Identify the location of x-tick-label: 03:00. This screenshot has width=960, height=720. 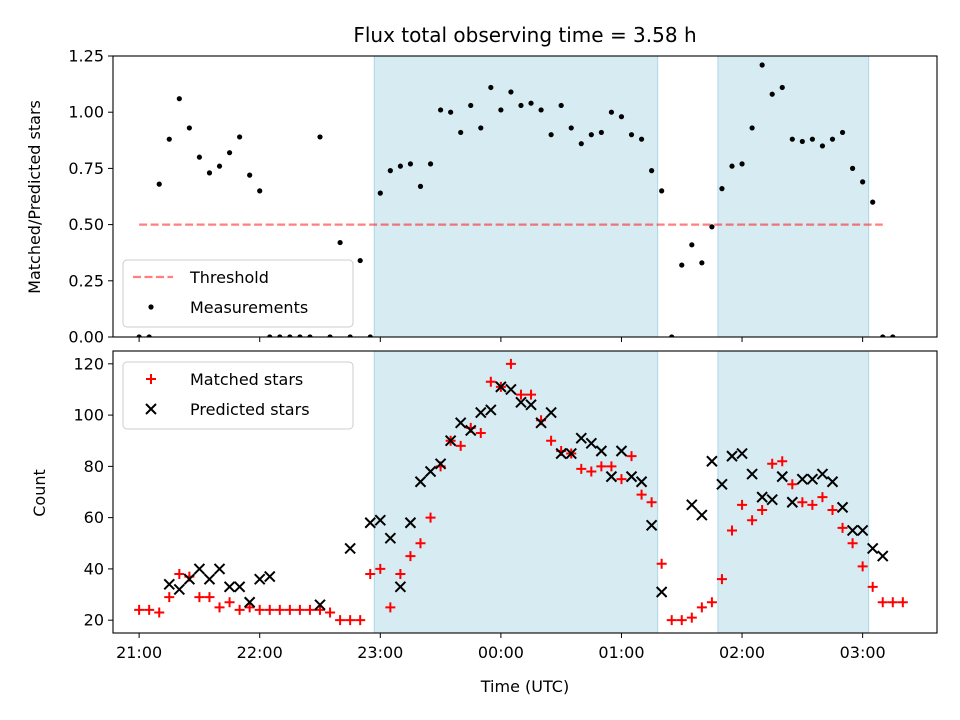
(863, 652).